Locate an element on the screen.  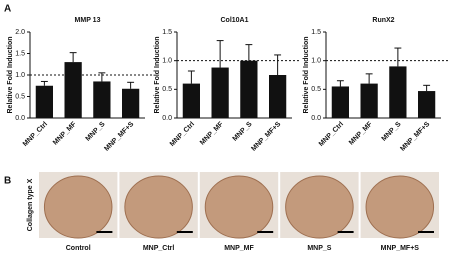
panel-label: A is located at coordinates (7, 9).